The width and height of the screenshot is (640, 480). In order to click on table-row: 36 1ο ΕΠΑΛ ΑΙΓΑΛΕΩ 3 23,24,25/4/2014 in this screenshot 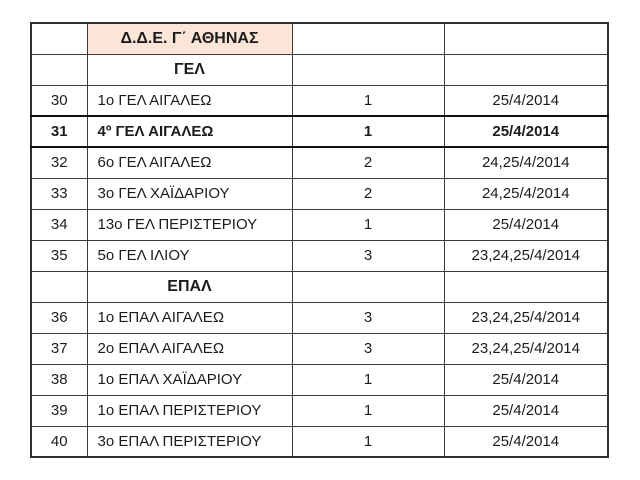, I will do `click(319, 317)`.